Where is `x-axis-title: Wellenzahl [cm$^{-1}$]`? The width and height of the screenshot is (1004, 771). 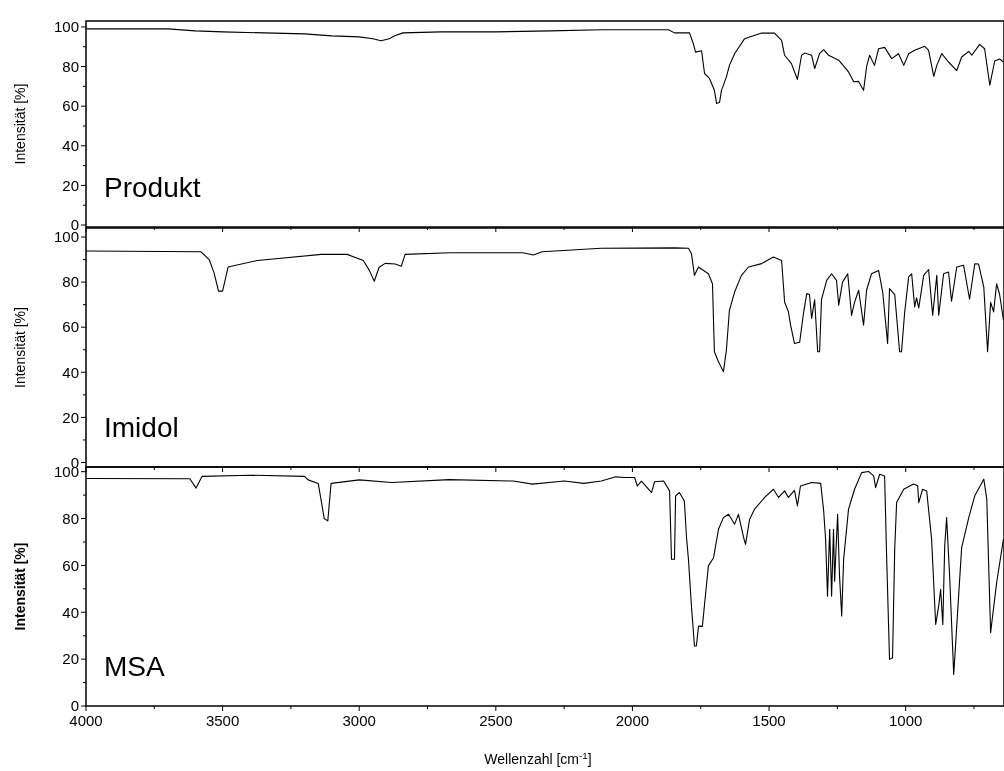
x-axis-title: Wellenzahl [cm$^{-1}$] is located at coordinates (538, 758).